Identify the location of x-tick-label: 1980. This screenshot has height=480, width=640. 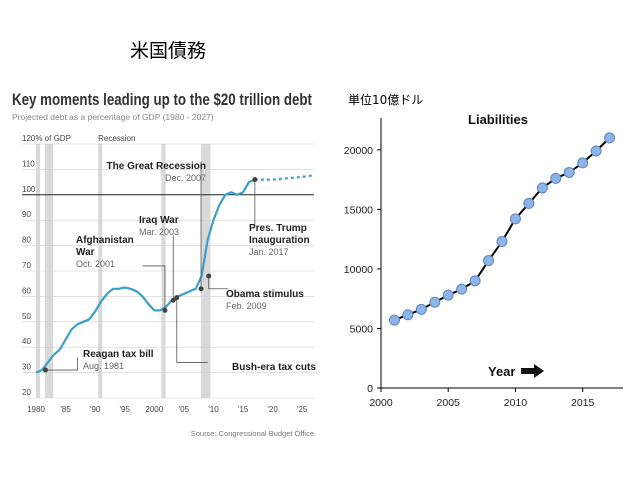
(36, 409).